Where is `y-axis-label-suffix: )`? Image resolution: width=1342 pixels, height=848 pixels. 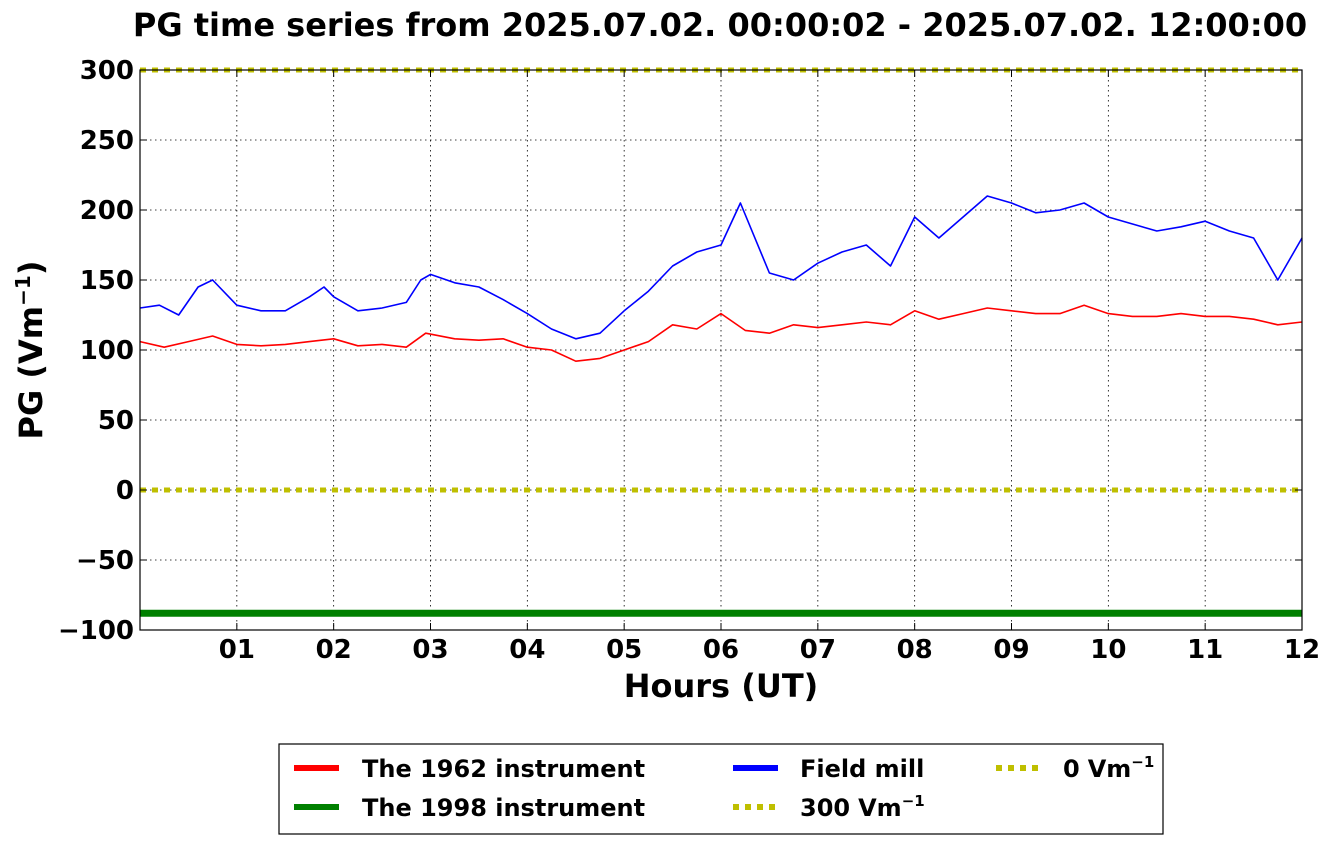
y-axis-label-suffix: ) is located at coordinates (31, 268).